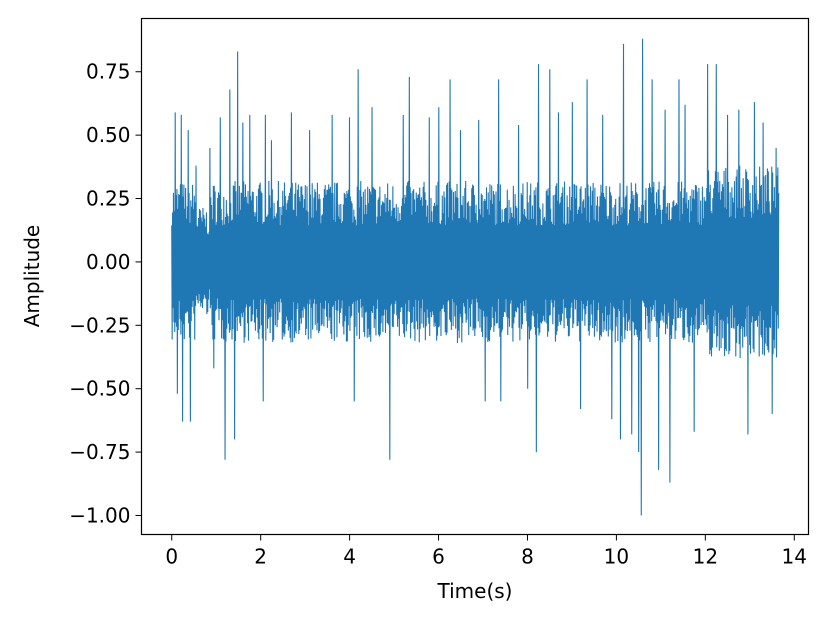 The height and width of the screenshot is (623, 830). I want to click on x-axis: 0 2 4 6 8 10 12 14, so click(486, 551).